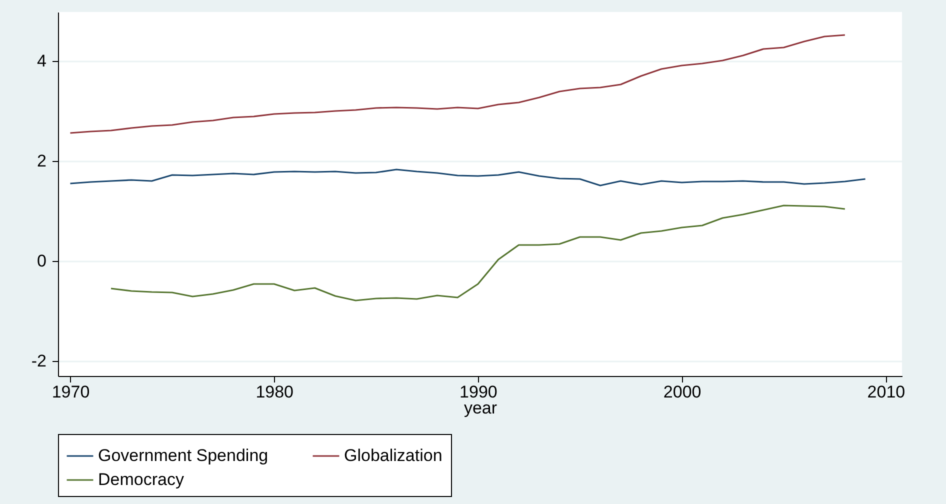  What do you see at coordinates (886, 392) in the screenshot?
I see `x-tick-label: 2010` at bounding box center [886, 392].